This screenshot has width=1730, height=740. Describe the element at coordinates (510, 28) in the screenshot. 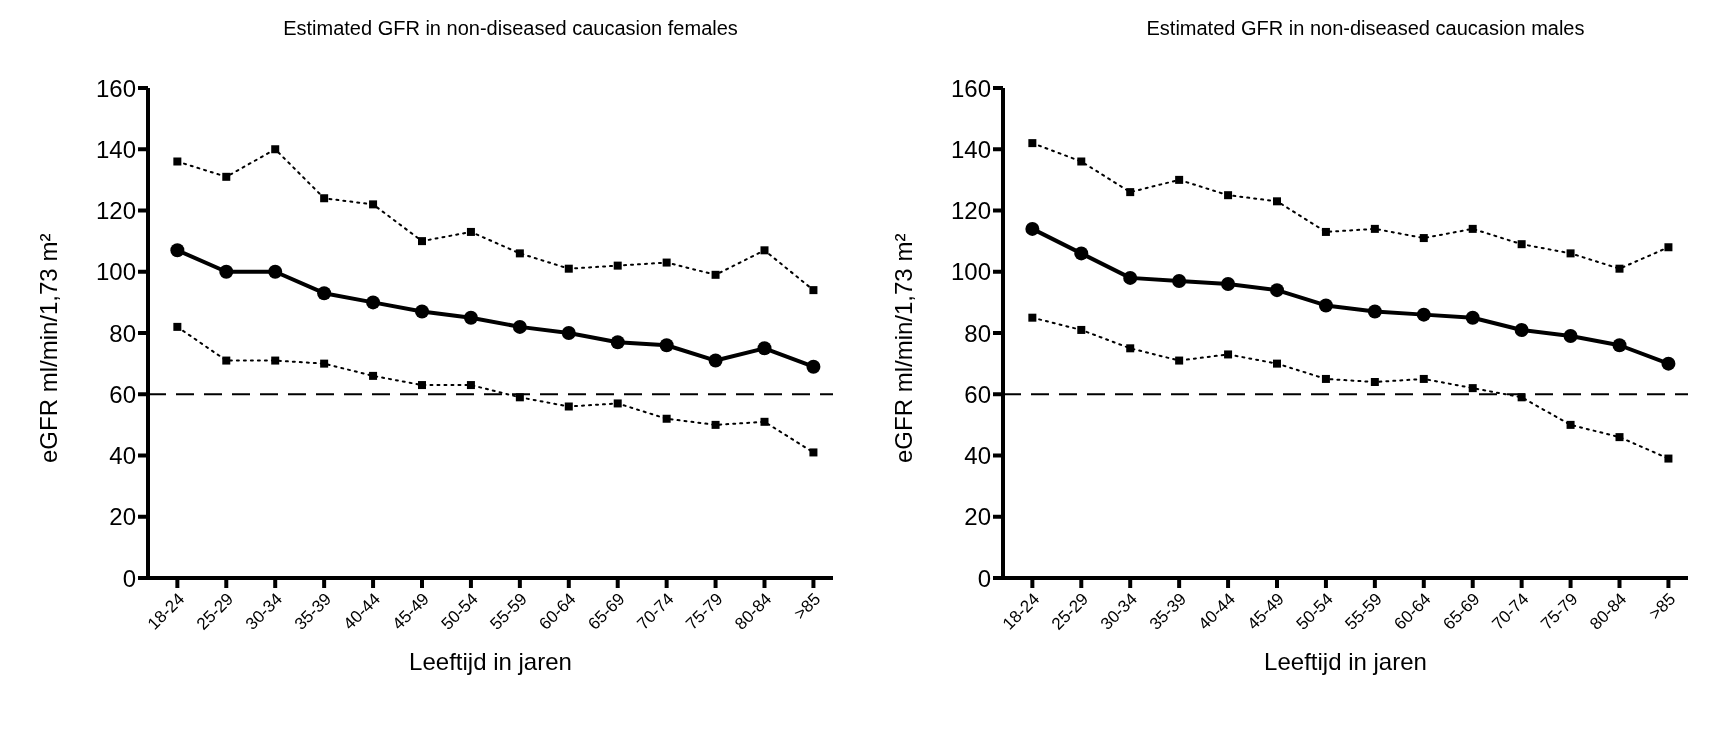

I see `chart-title: Estimated GFR in non-diseased caucasion females` at that location.